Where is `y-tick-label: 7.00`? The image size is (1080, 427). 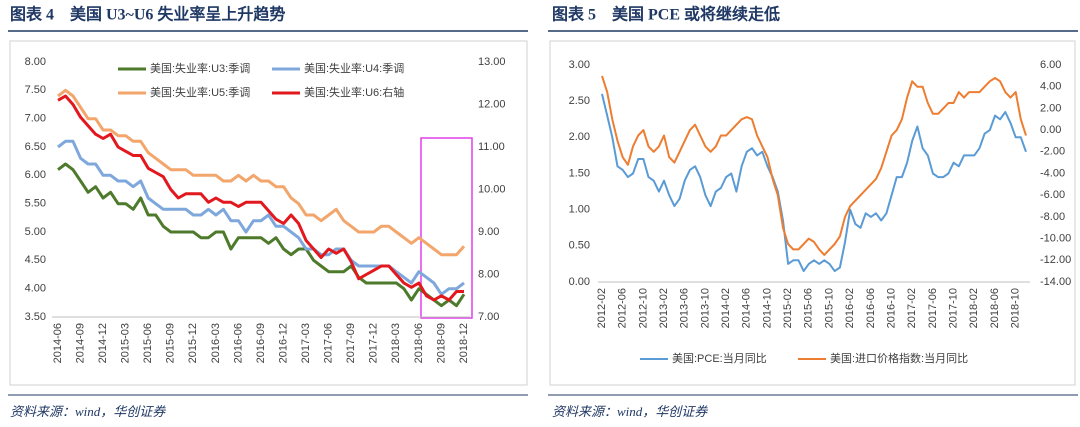
y-tick-label: 7.00 is located at coordinates (35, 119).